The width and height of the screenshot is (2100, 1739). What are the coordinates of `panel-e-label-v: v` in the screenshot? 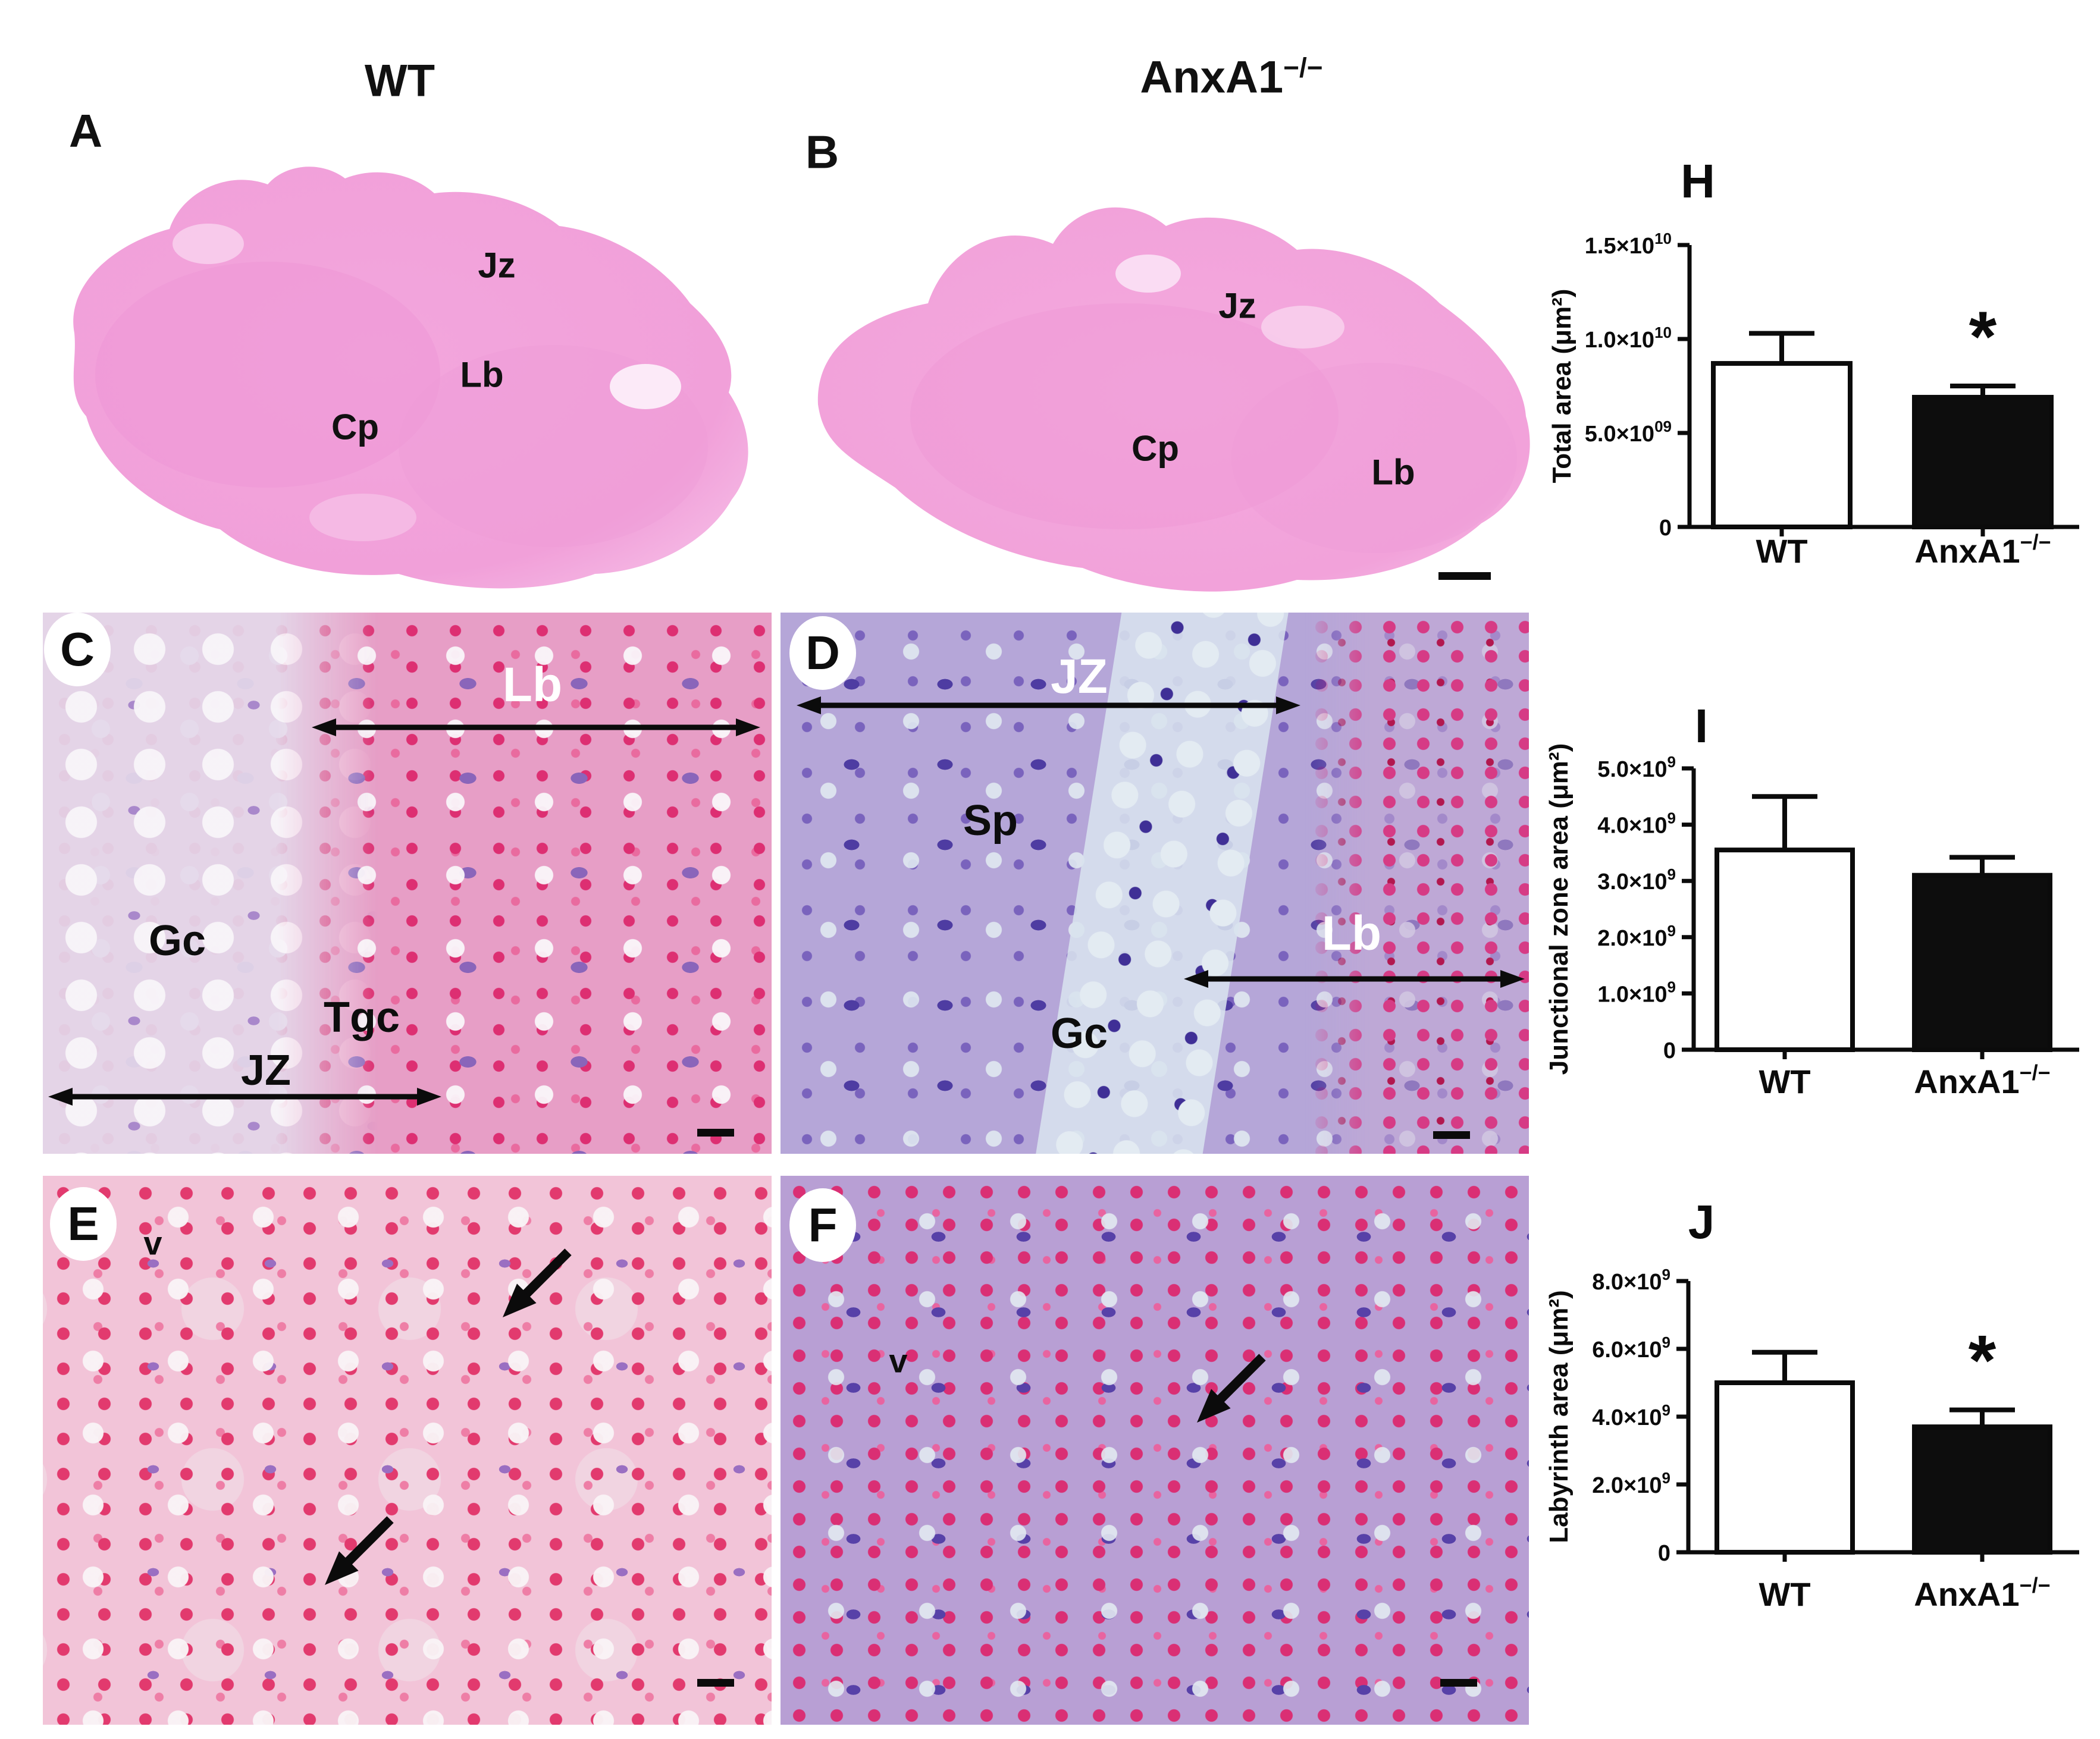 It's located at (152, 1243).